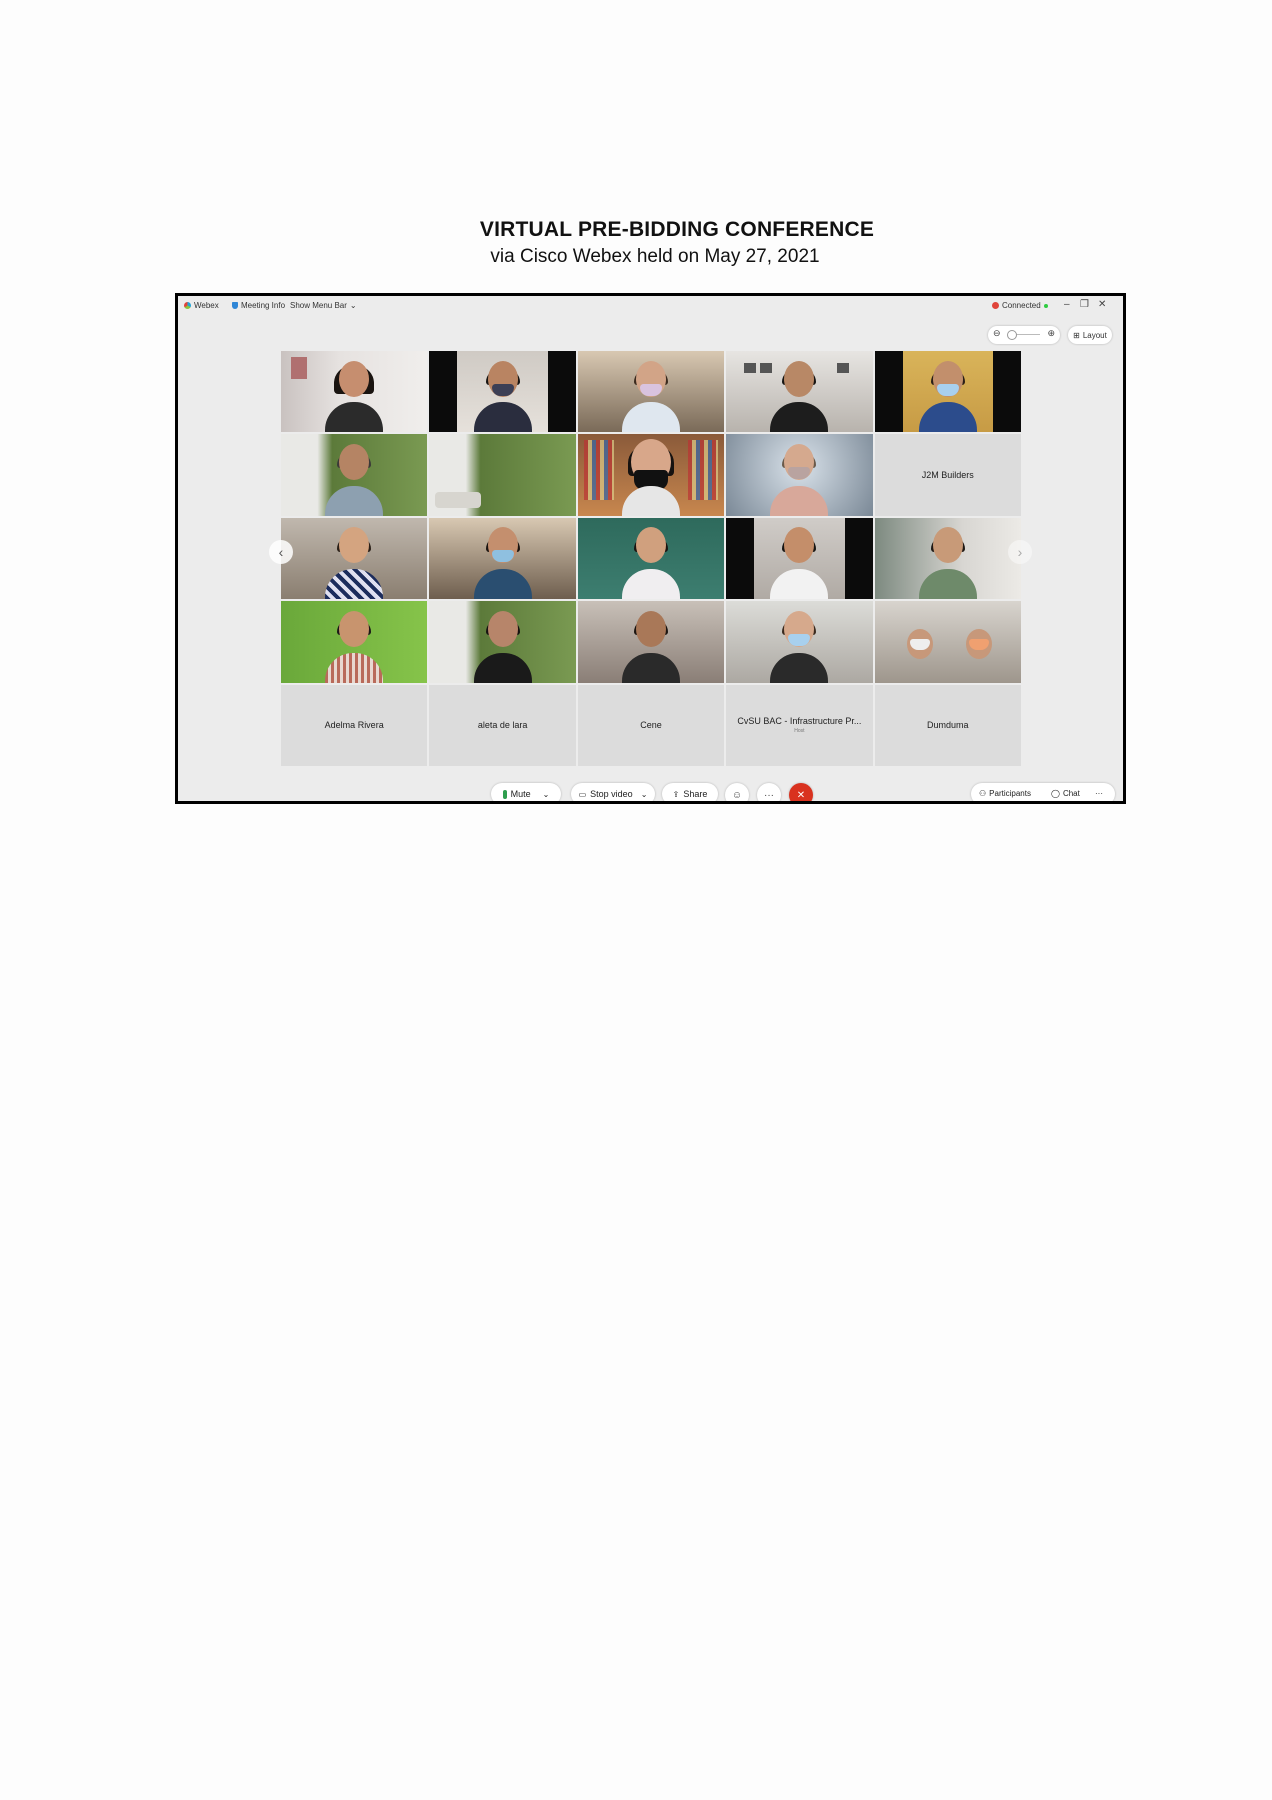  I want to click on mute-label: Mute, so click(520, 794).